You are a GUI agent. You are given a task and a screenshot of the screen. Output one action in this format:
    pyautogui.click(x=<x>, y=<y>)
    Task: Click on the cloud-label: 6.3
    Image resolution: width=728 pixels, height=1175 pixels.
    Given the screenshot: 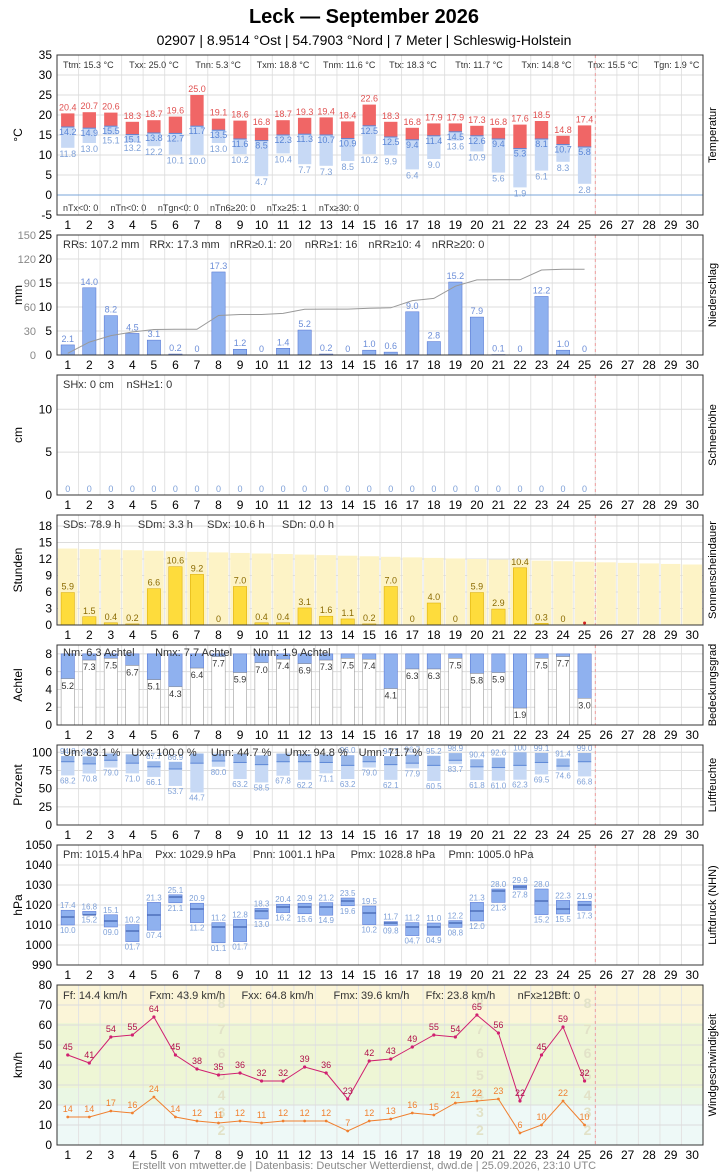 What is the action you would take?
    pyautogui.click(x=412, y=676)
    